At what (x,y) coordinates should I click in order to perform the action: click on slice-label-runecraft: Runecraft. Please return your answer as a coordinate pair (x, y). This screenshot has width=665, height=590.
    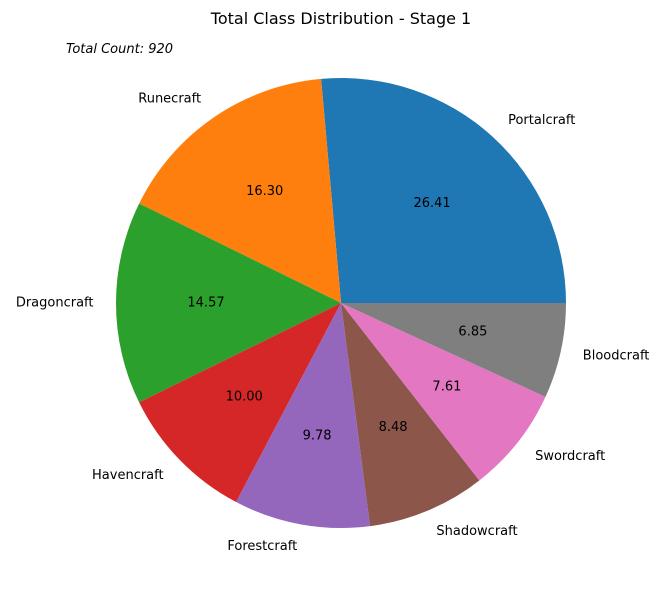
    Looking at the image, I should click on (169, 98).